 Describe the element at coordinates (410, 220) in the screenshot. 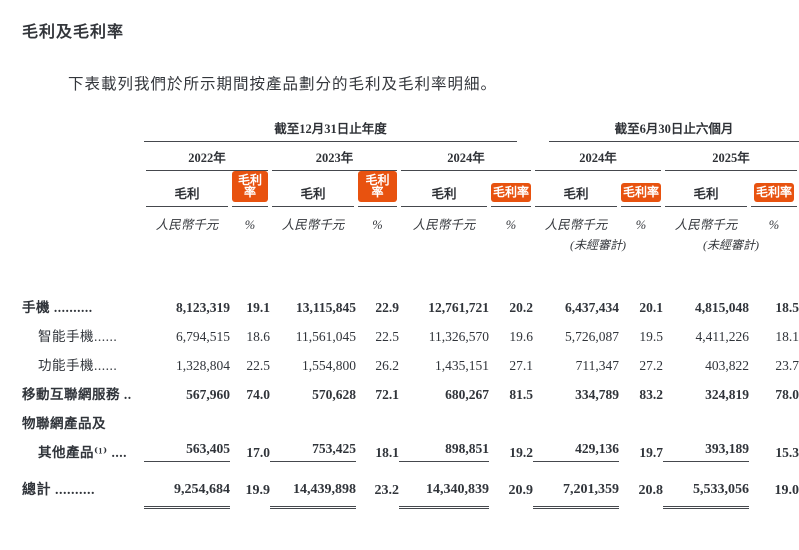

I see `units-row: 人民幣千元 % 人民幣千元 % 人民幣千元 % 人民幣千元 % 人民幣千元 %` at that location.